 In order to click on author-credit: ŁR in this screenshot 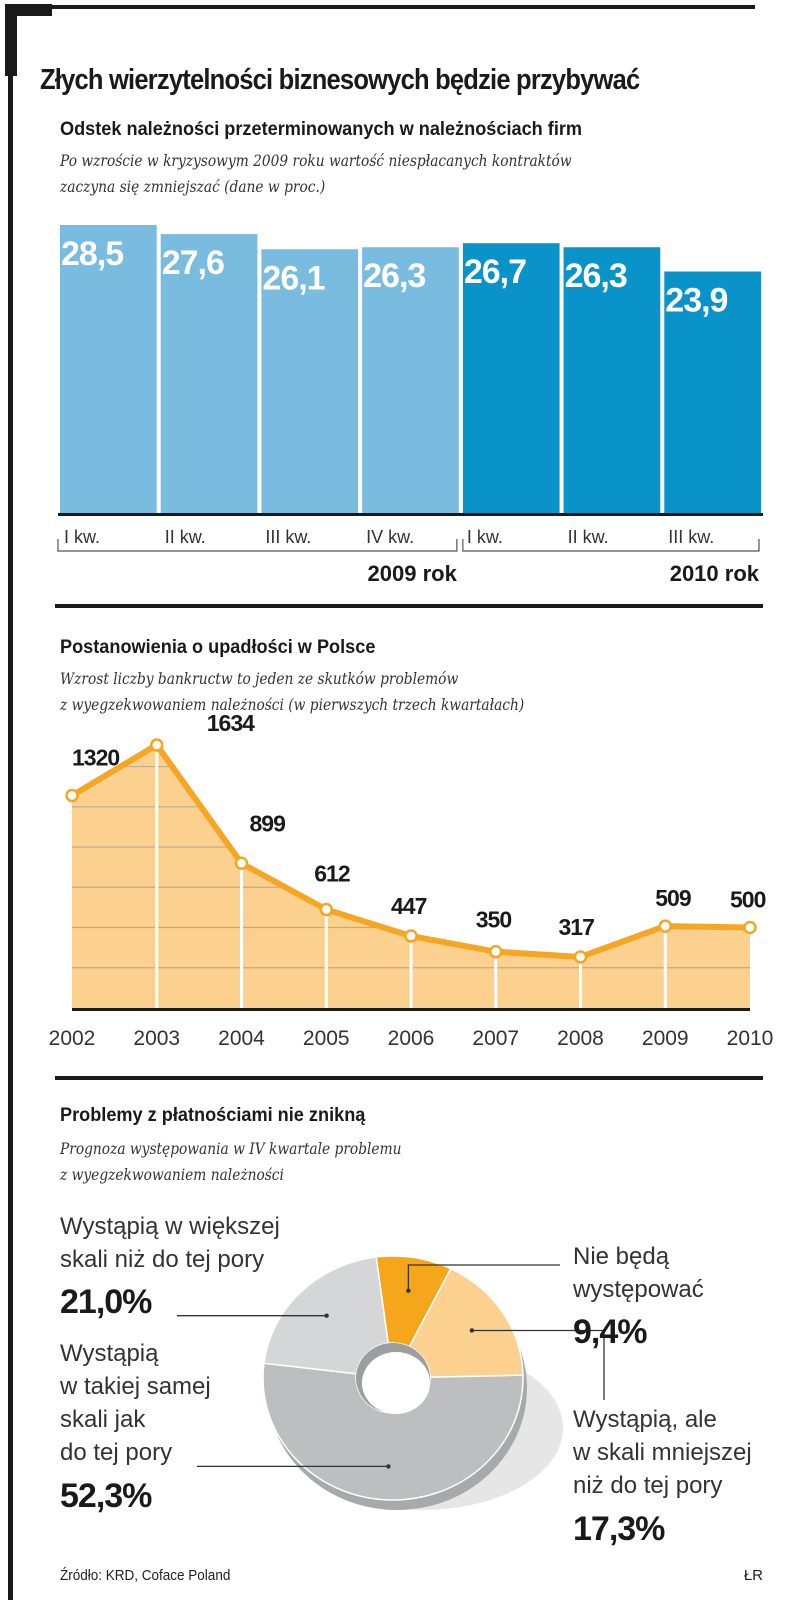, I will do `click(753, 1575)`.